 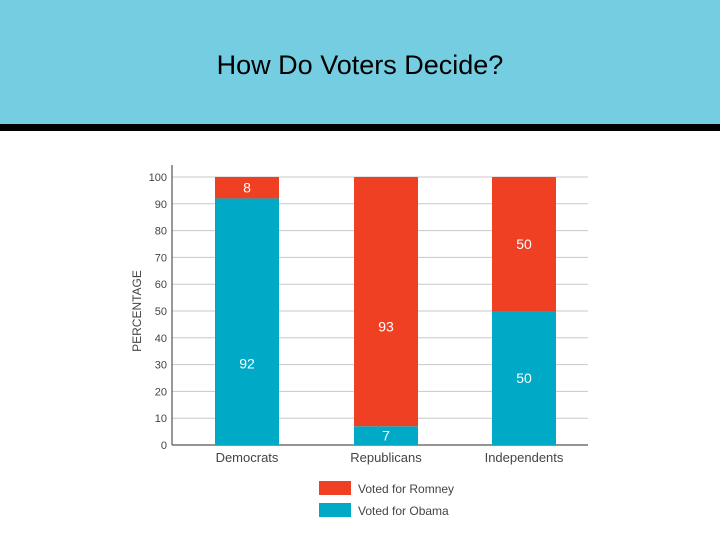 What do you see at coordinates (335, 488) in the screenshot?
I see `legend-swatch-voted-for-romney` at bounding box center [335, 488].